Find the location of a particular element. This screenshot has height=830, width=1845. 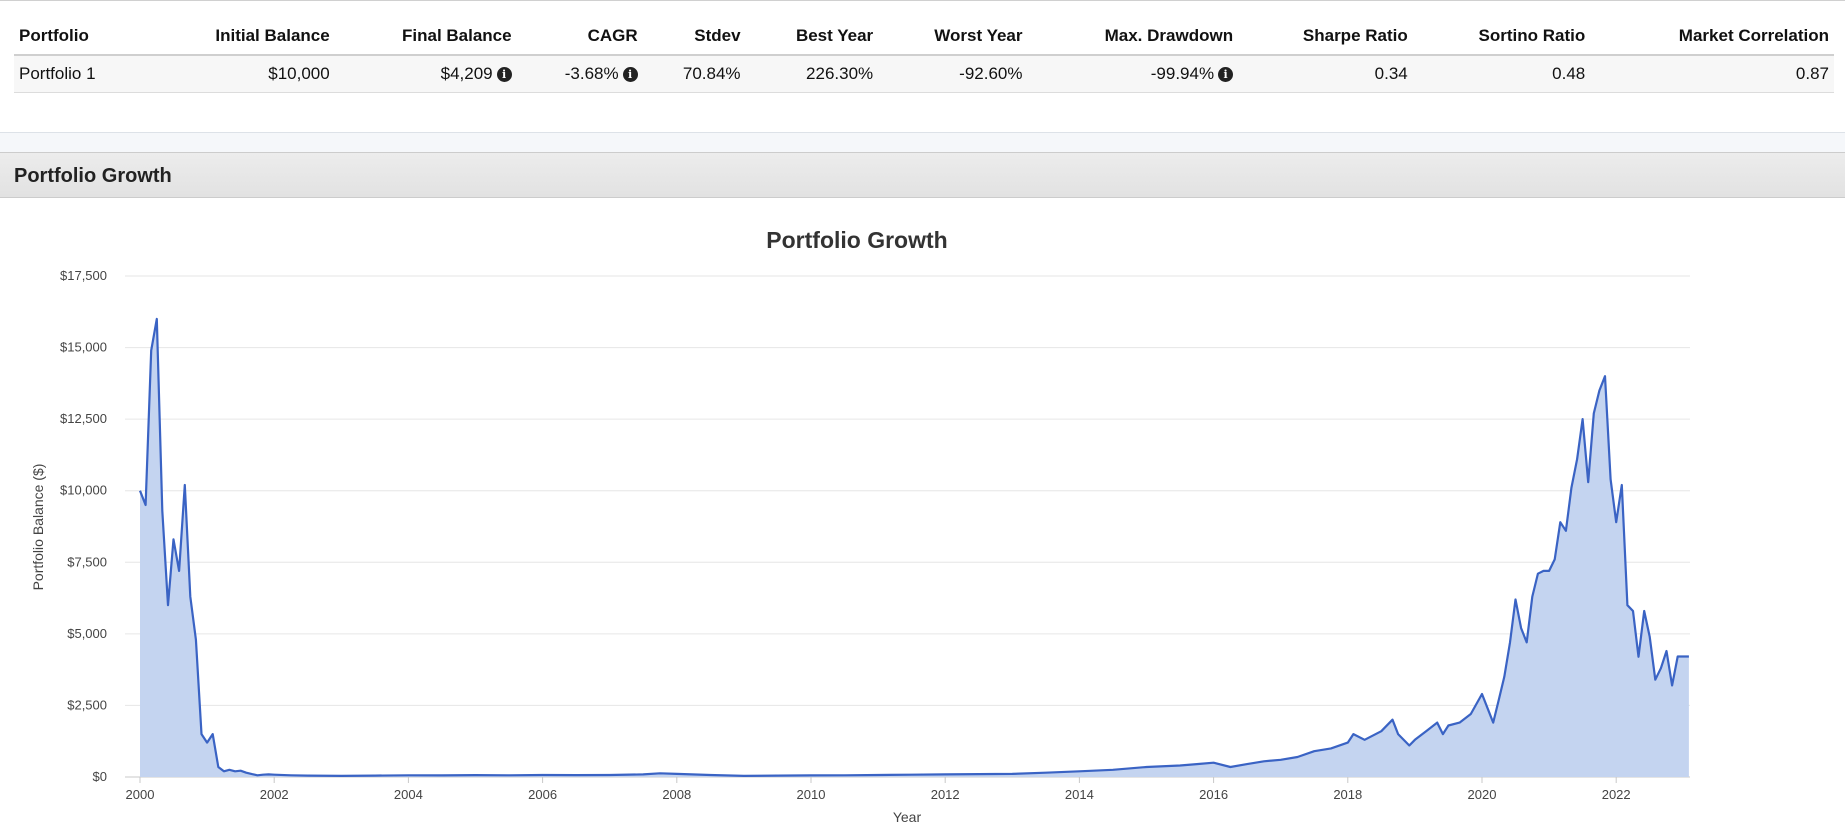

header-max-drawdown: Max. Drawdown is located at coordinates (1133, 37).